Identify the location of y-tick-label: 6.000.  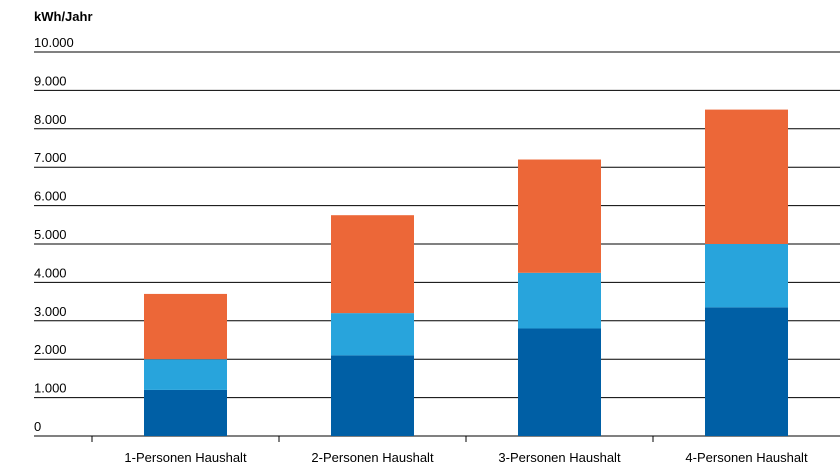
(50, 196).